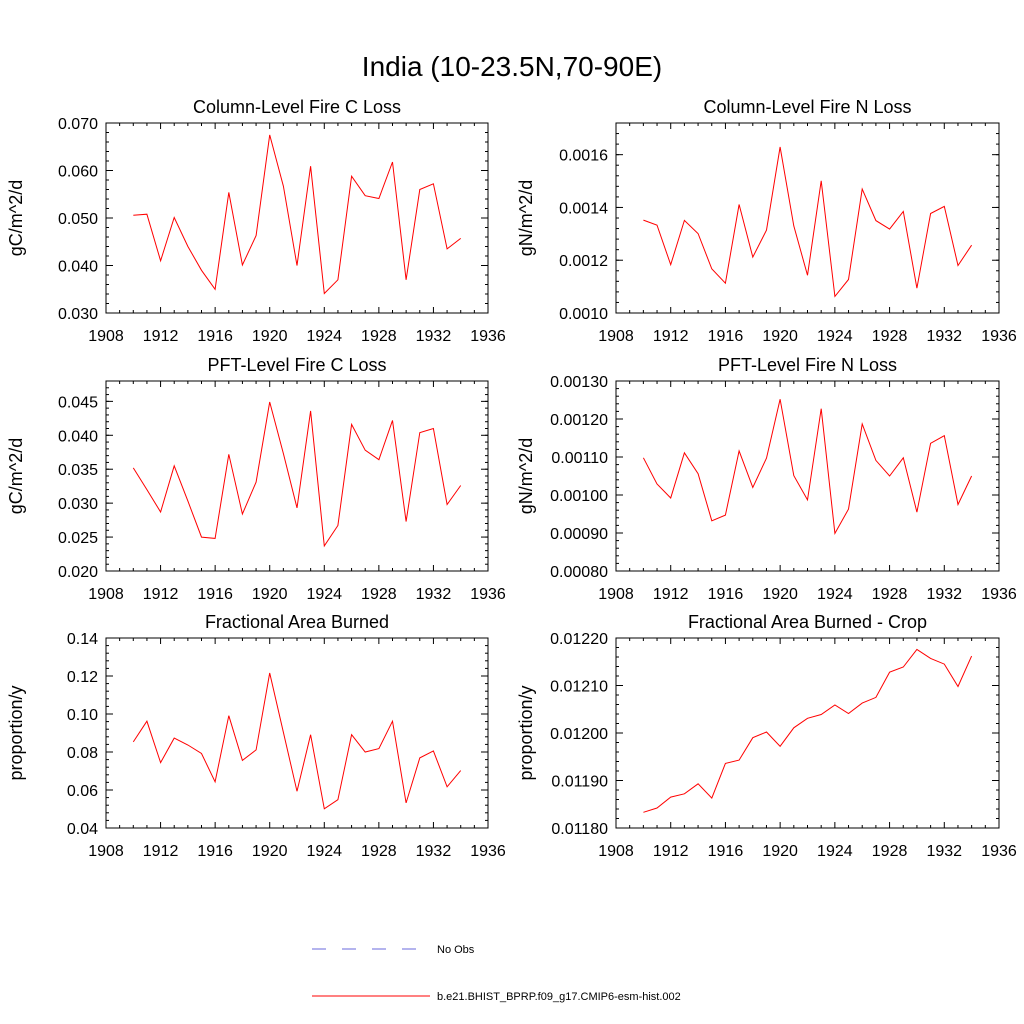  I want to click on y-tick-label: 0.01210, so click(579, 687).